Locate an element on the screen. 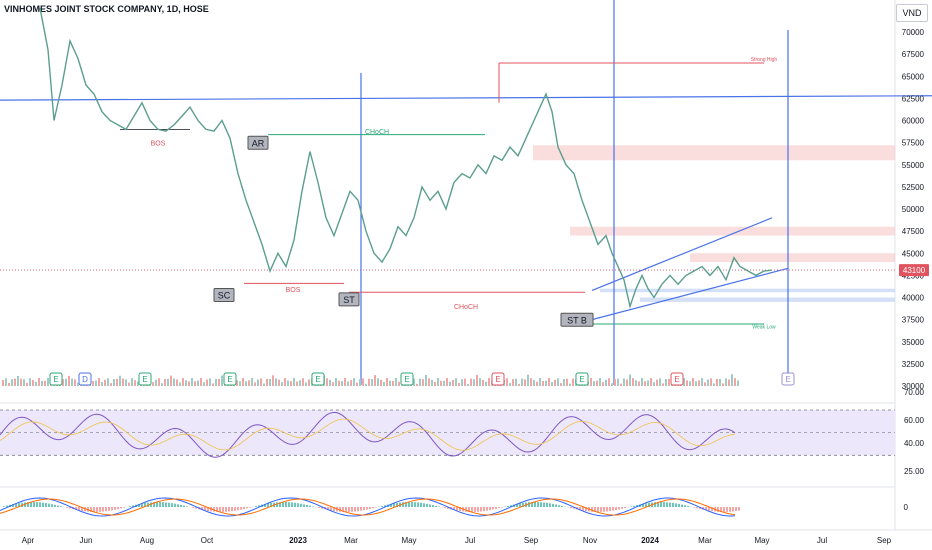 This screenshot has height=550, width=932. chart-title: VINHOMES JOINT STOCK COMPANY, 1D, HOSE is located at coordinates (106, 9).